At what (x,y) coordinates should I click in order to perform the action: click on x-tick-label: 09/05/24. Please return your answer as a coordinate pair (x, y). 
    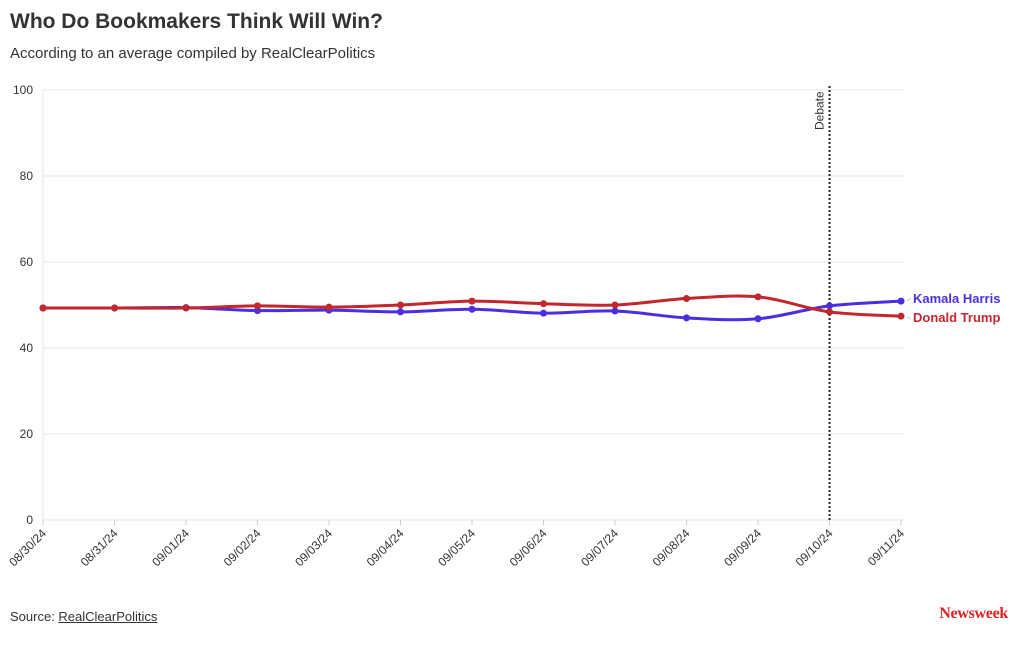
    Looking at the image, I should click on (456, 547).